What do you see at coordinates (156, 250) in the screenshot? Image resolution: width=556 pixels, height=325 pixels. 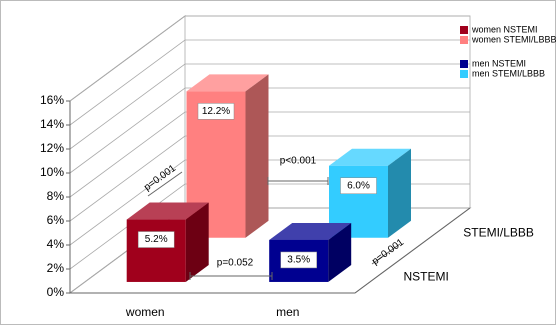 I see `bar-front` at bounding box center [156, 250].